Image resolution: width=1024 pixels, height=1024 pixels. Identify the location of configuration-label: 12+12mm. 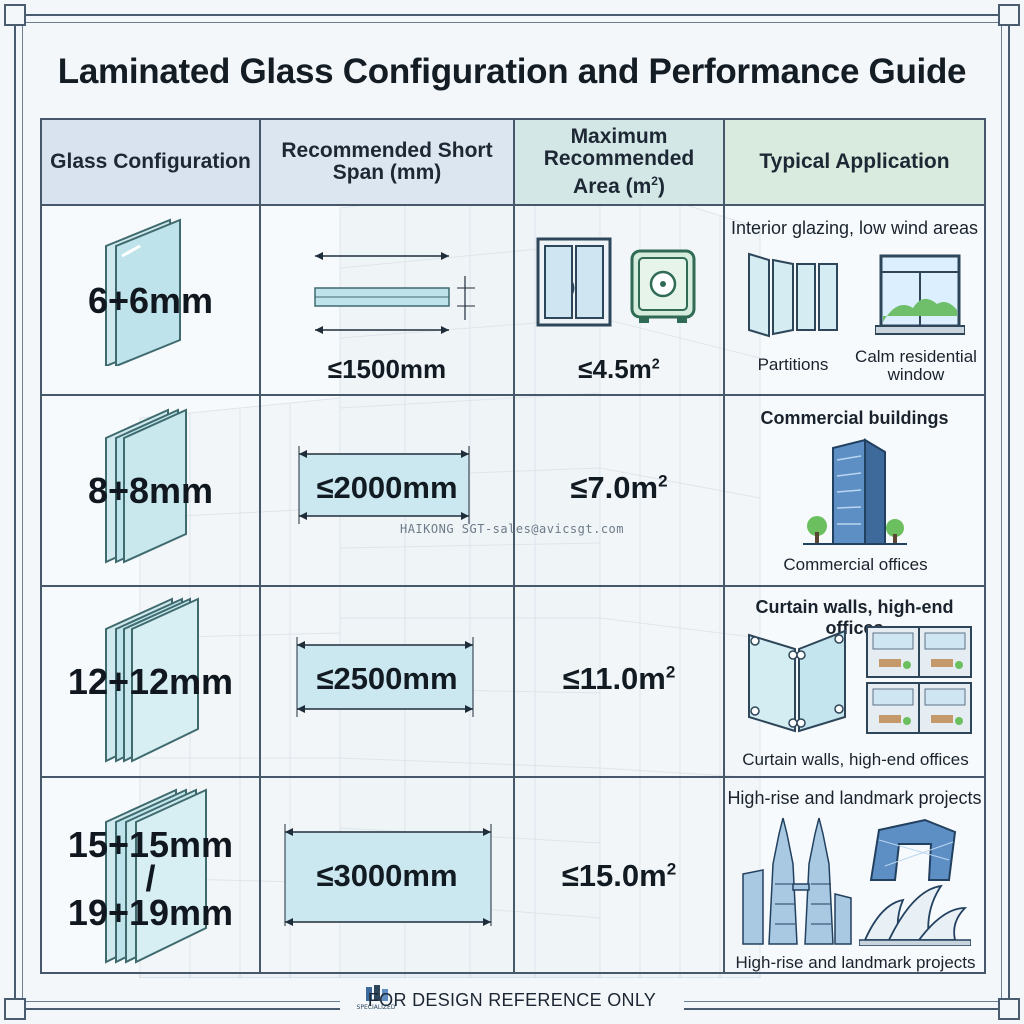
(150, 681).